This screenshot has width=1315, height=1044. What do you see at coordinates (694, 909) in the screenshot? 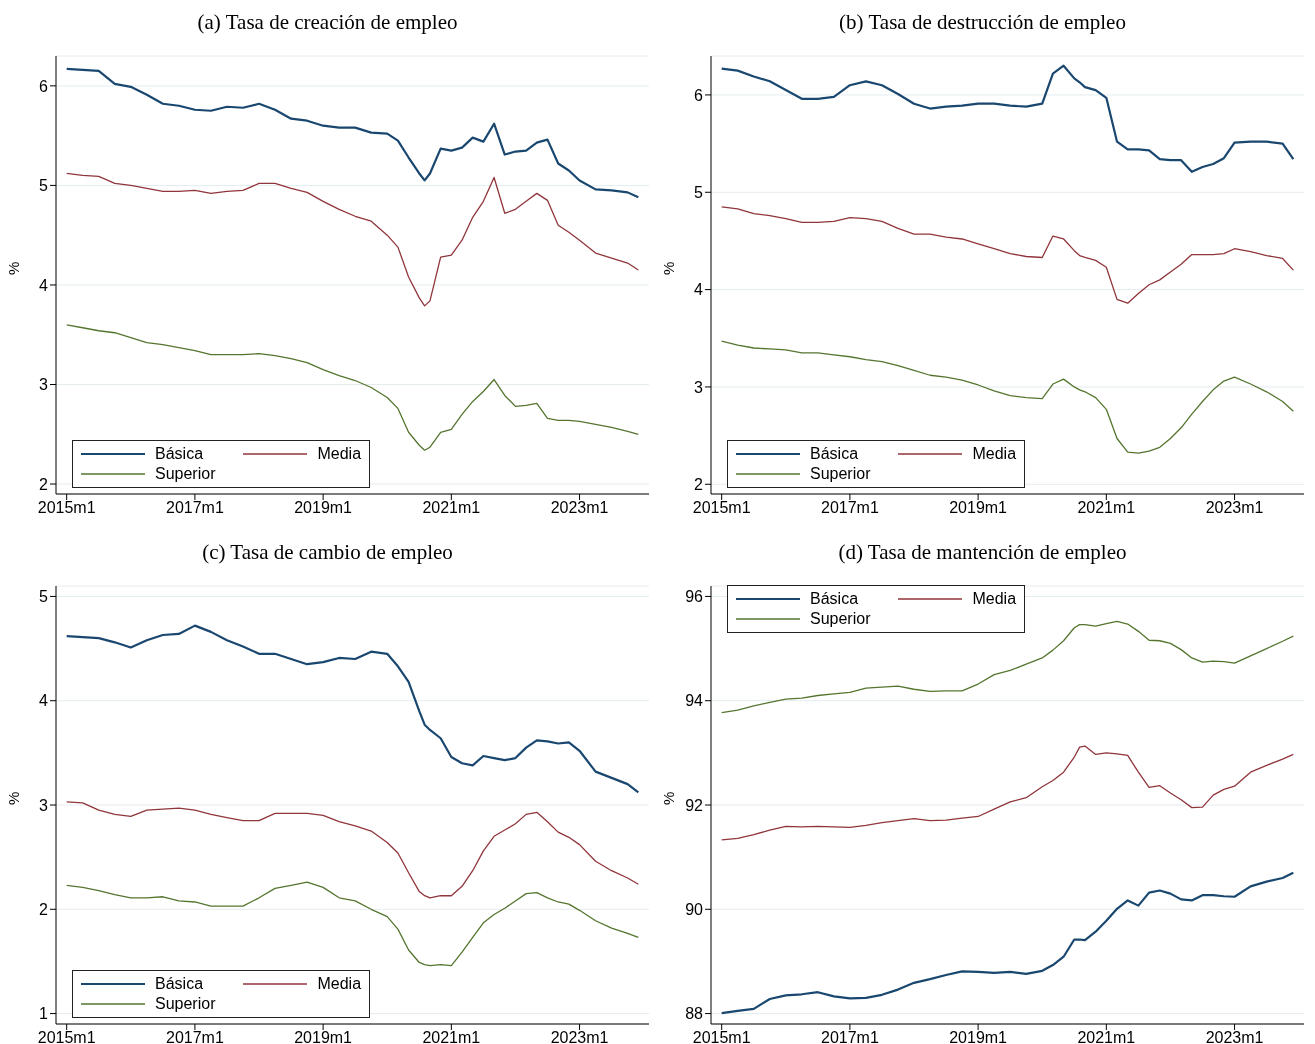
I see `y-tick-label: 90` at bounding box center [694, 909].